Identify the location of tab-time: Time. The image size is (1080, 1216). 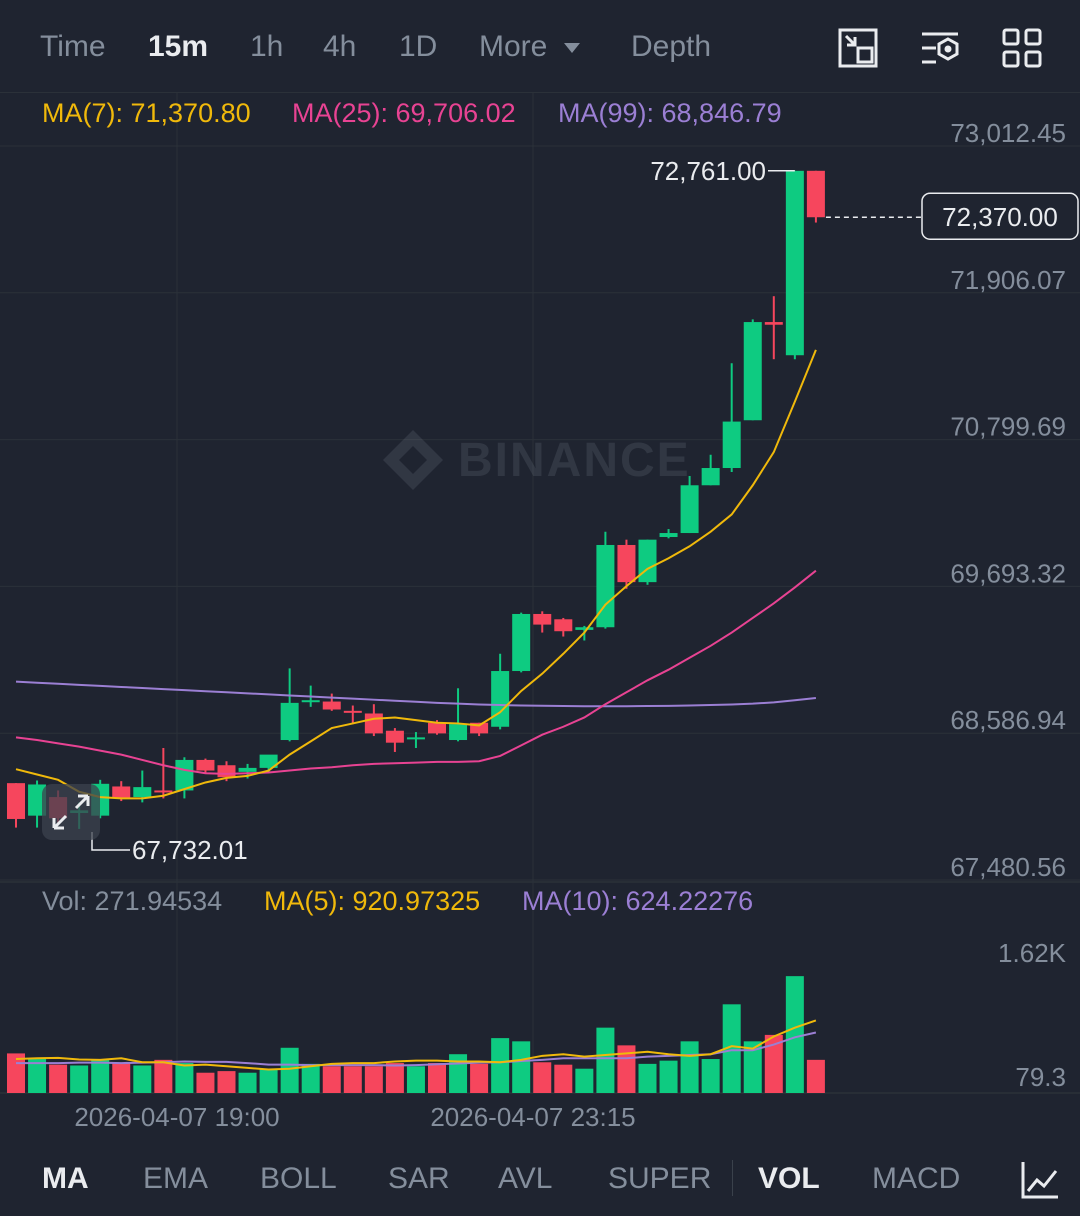
(73, 46).